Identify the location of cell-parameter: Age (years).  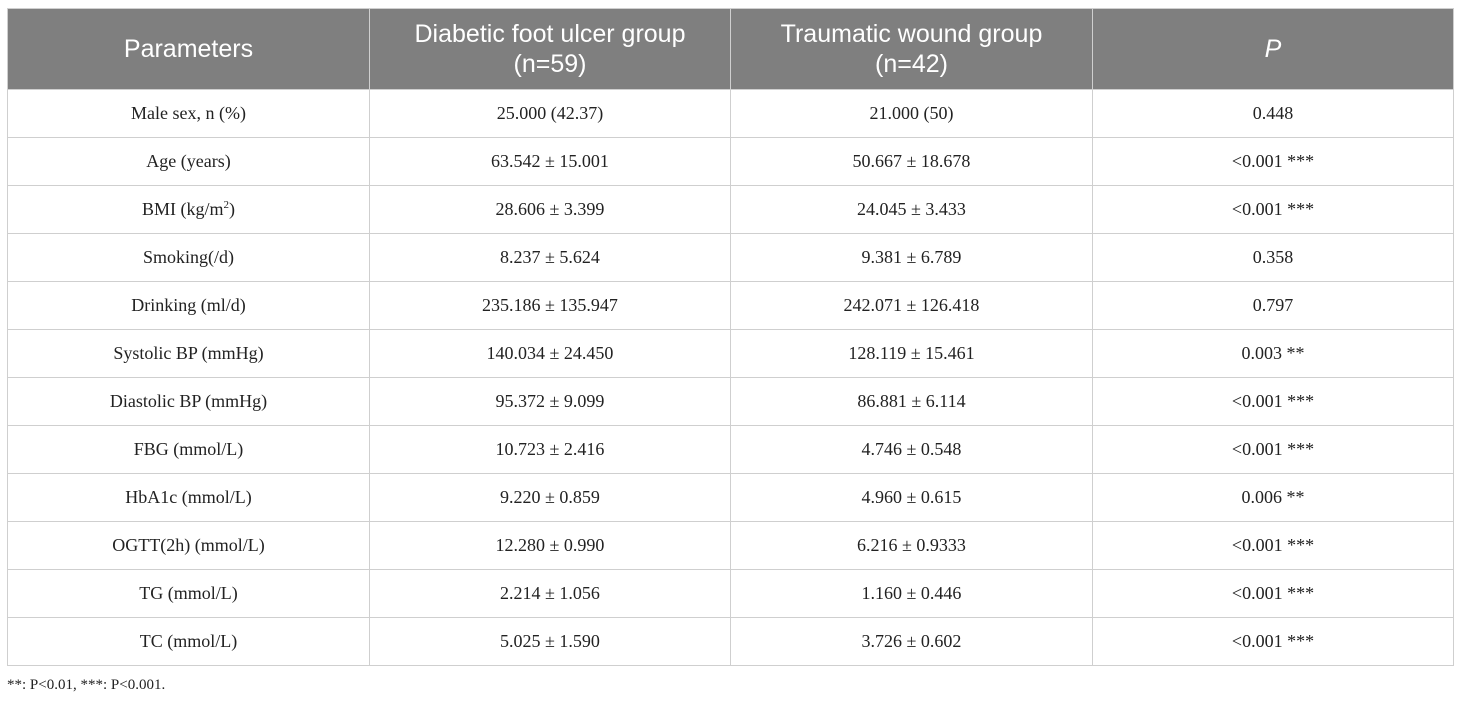
(188, 161).